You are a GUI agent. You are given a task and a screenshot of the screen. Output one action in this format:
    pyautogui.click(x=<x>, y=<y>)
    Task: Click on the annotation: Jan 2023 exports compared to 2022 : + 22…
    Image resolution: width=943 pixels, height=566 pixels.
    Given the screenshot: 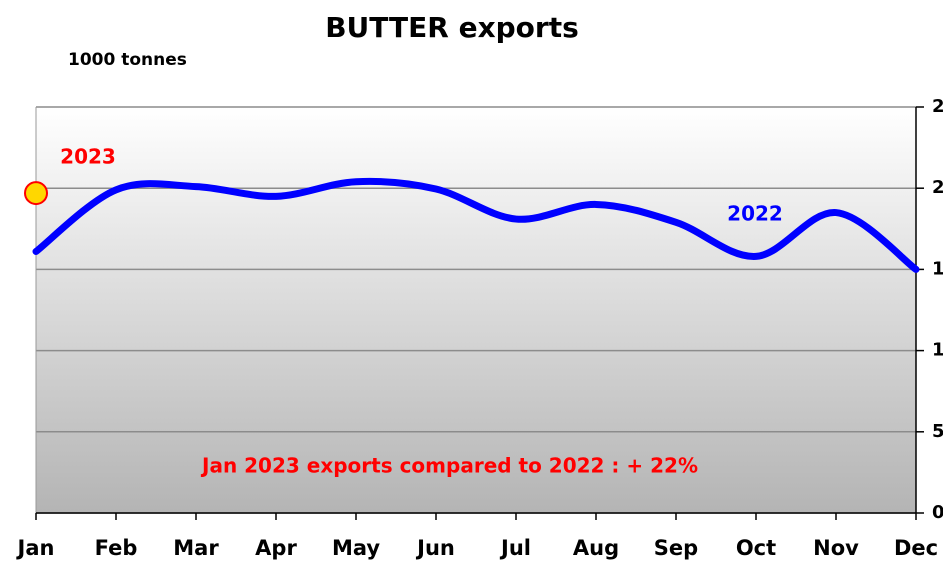 What is the action you would take?
    pyautogui.click(x=449, y=466)
    